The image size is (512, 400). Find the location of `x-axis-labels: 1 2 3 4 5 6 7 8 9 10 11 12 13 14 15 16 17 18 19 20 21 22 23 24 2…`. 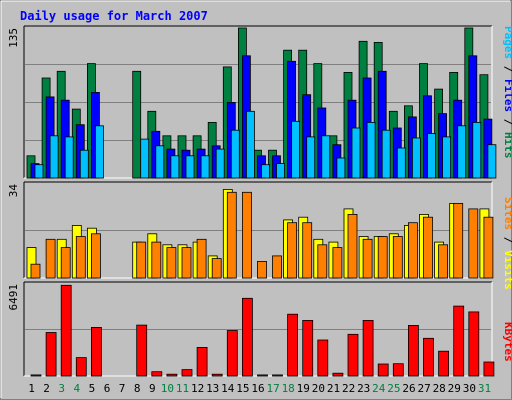

x-axis-labels: 1 2 3 4 5 6 7 8 9 10 11 12 13 14 15 16 17 18 19 20 21 22 23 24 2… is located at coordinates (259, 388).